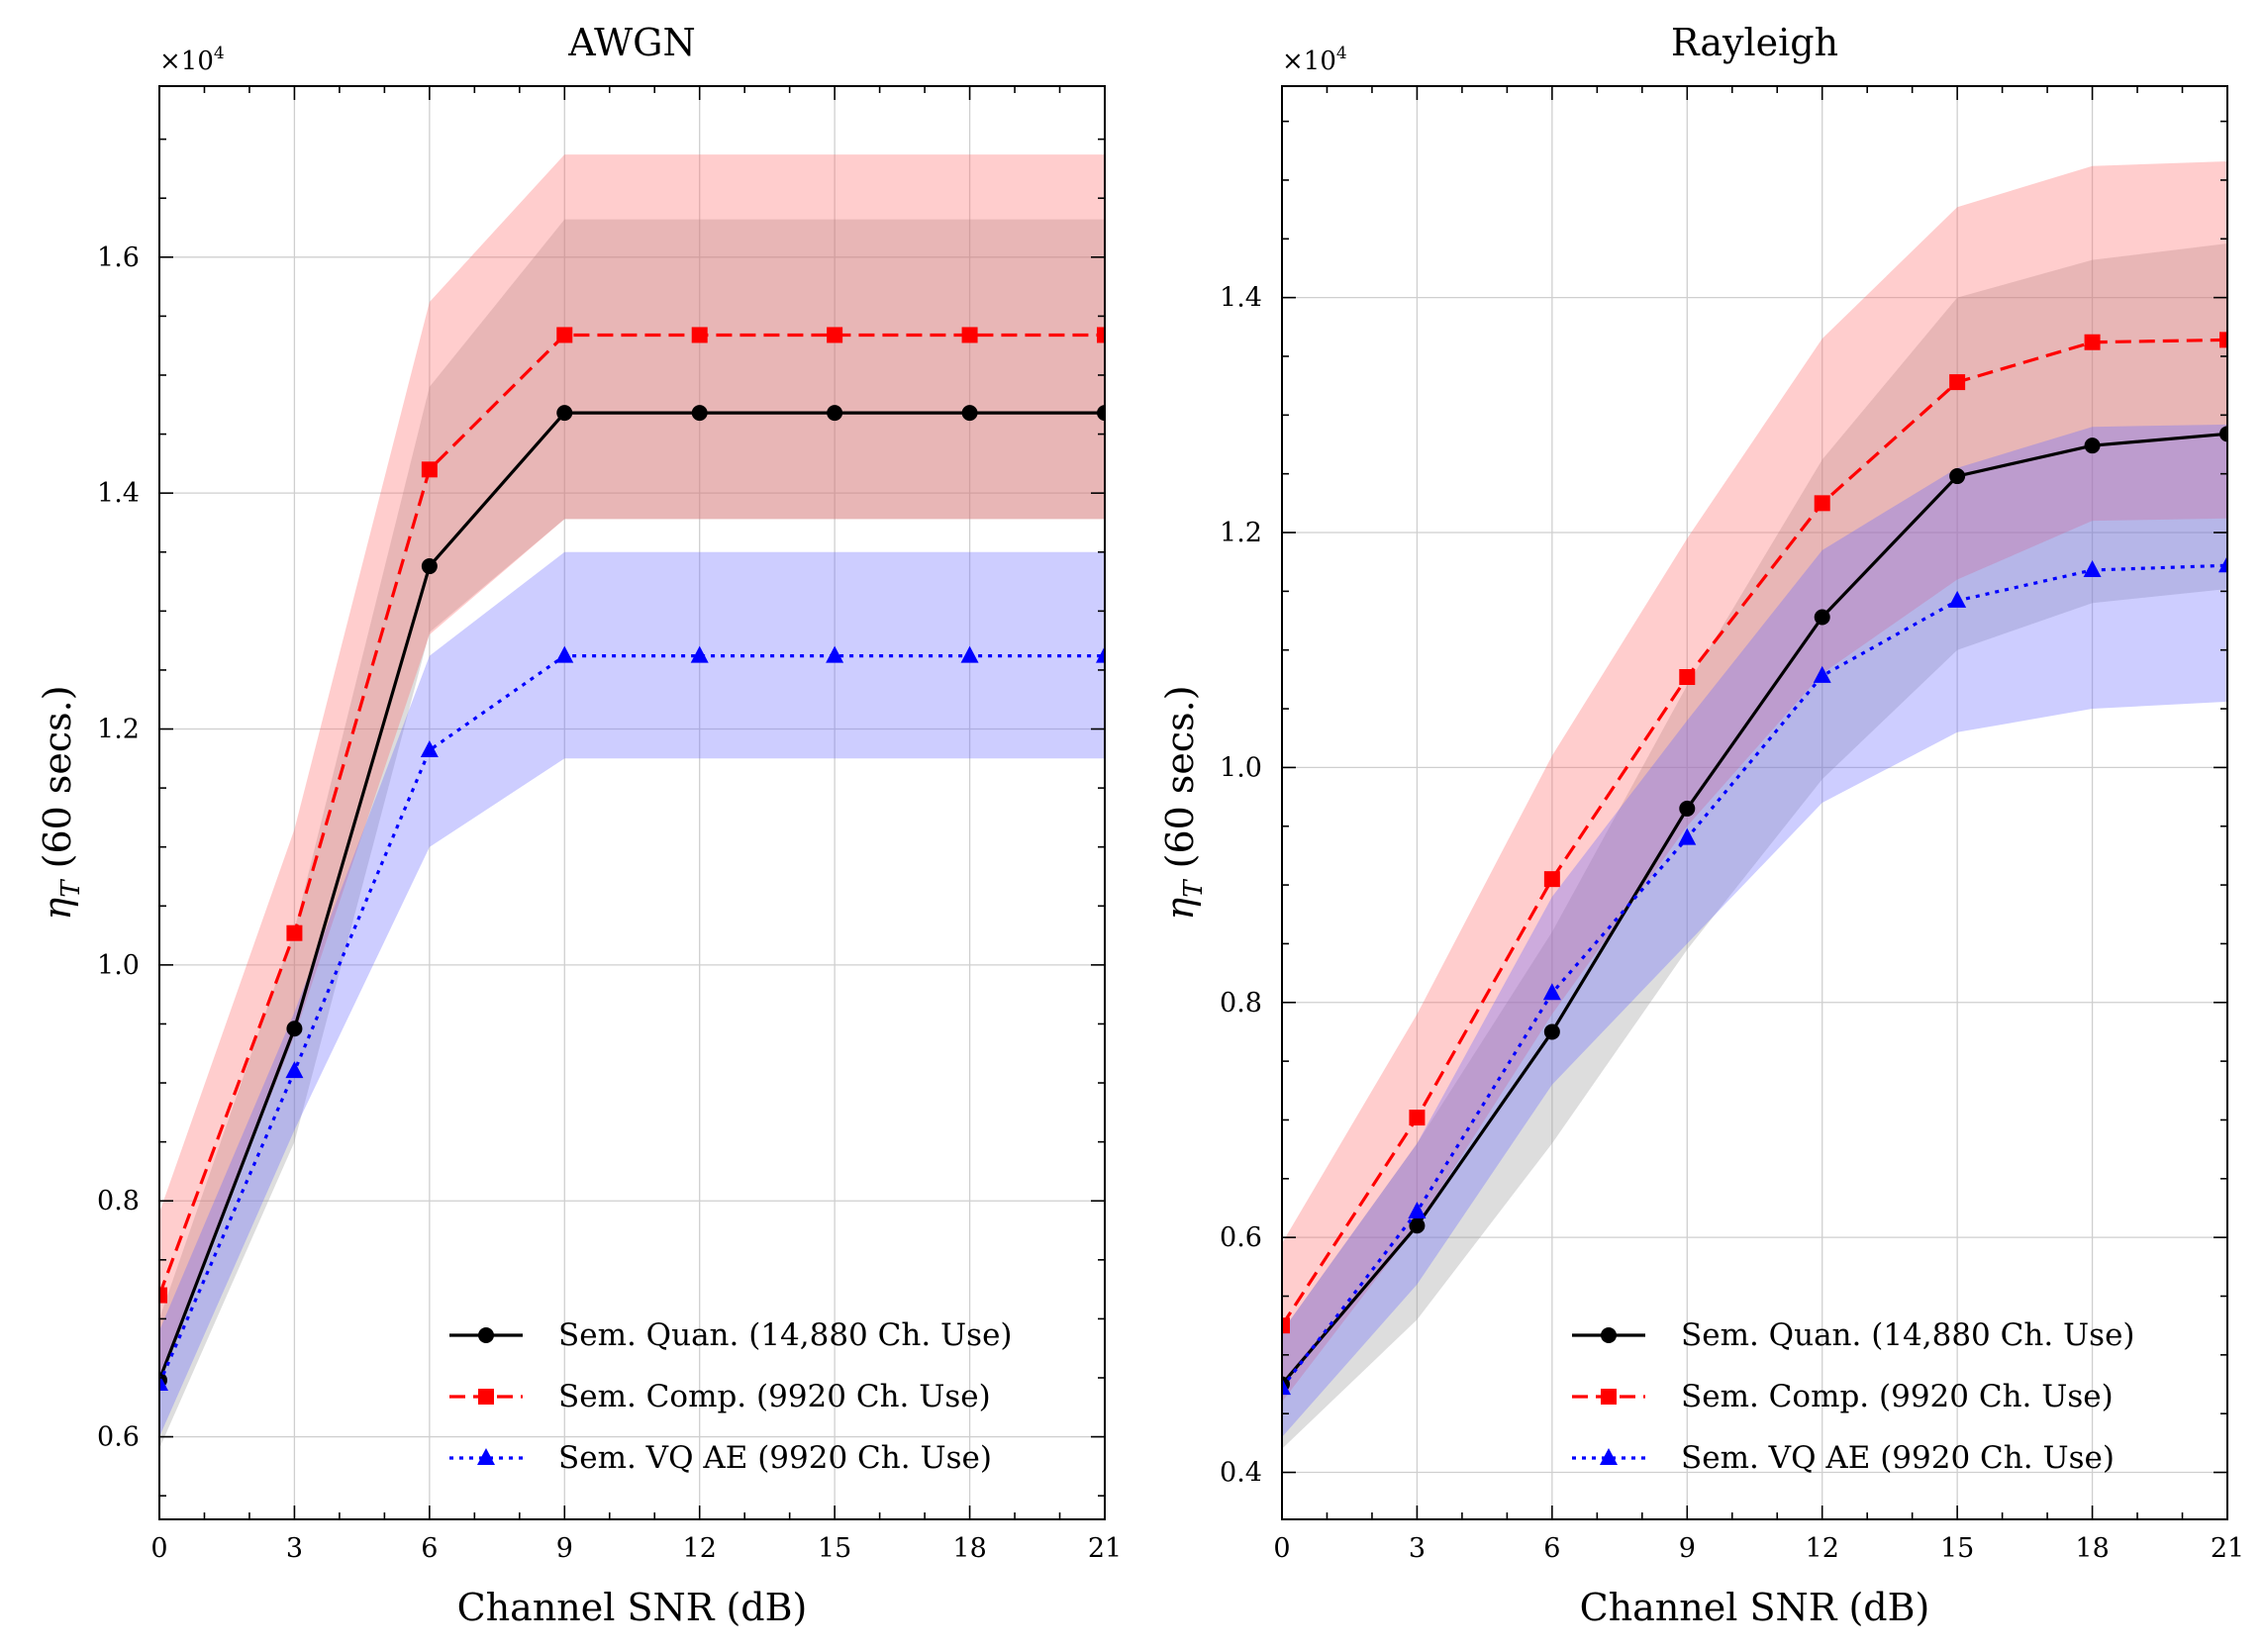 Image resolution: width=2264 pixels, height=1652 pixels. What do you see at coordinates (1898, 1458) in the screenshot?
I see `legend-label: Sem. VQ AE (9920 Ch. Use)` at bounding box center [1898, 1458].